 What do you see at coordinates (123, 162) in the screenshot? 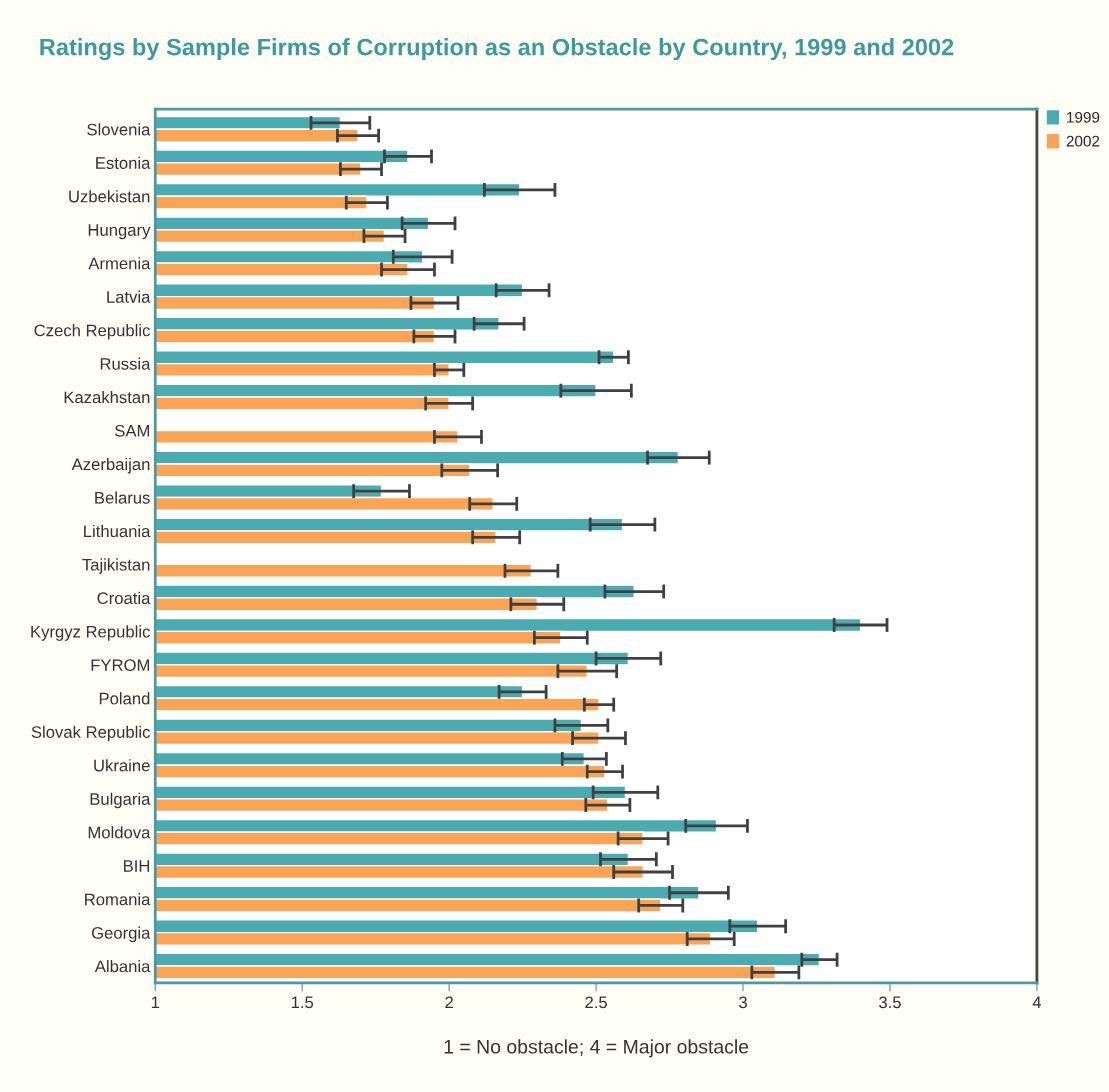
I see `y-tick-label: Estonia` at bounding box center [123, 162].